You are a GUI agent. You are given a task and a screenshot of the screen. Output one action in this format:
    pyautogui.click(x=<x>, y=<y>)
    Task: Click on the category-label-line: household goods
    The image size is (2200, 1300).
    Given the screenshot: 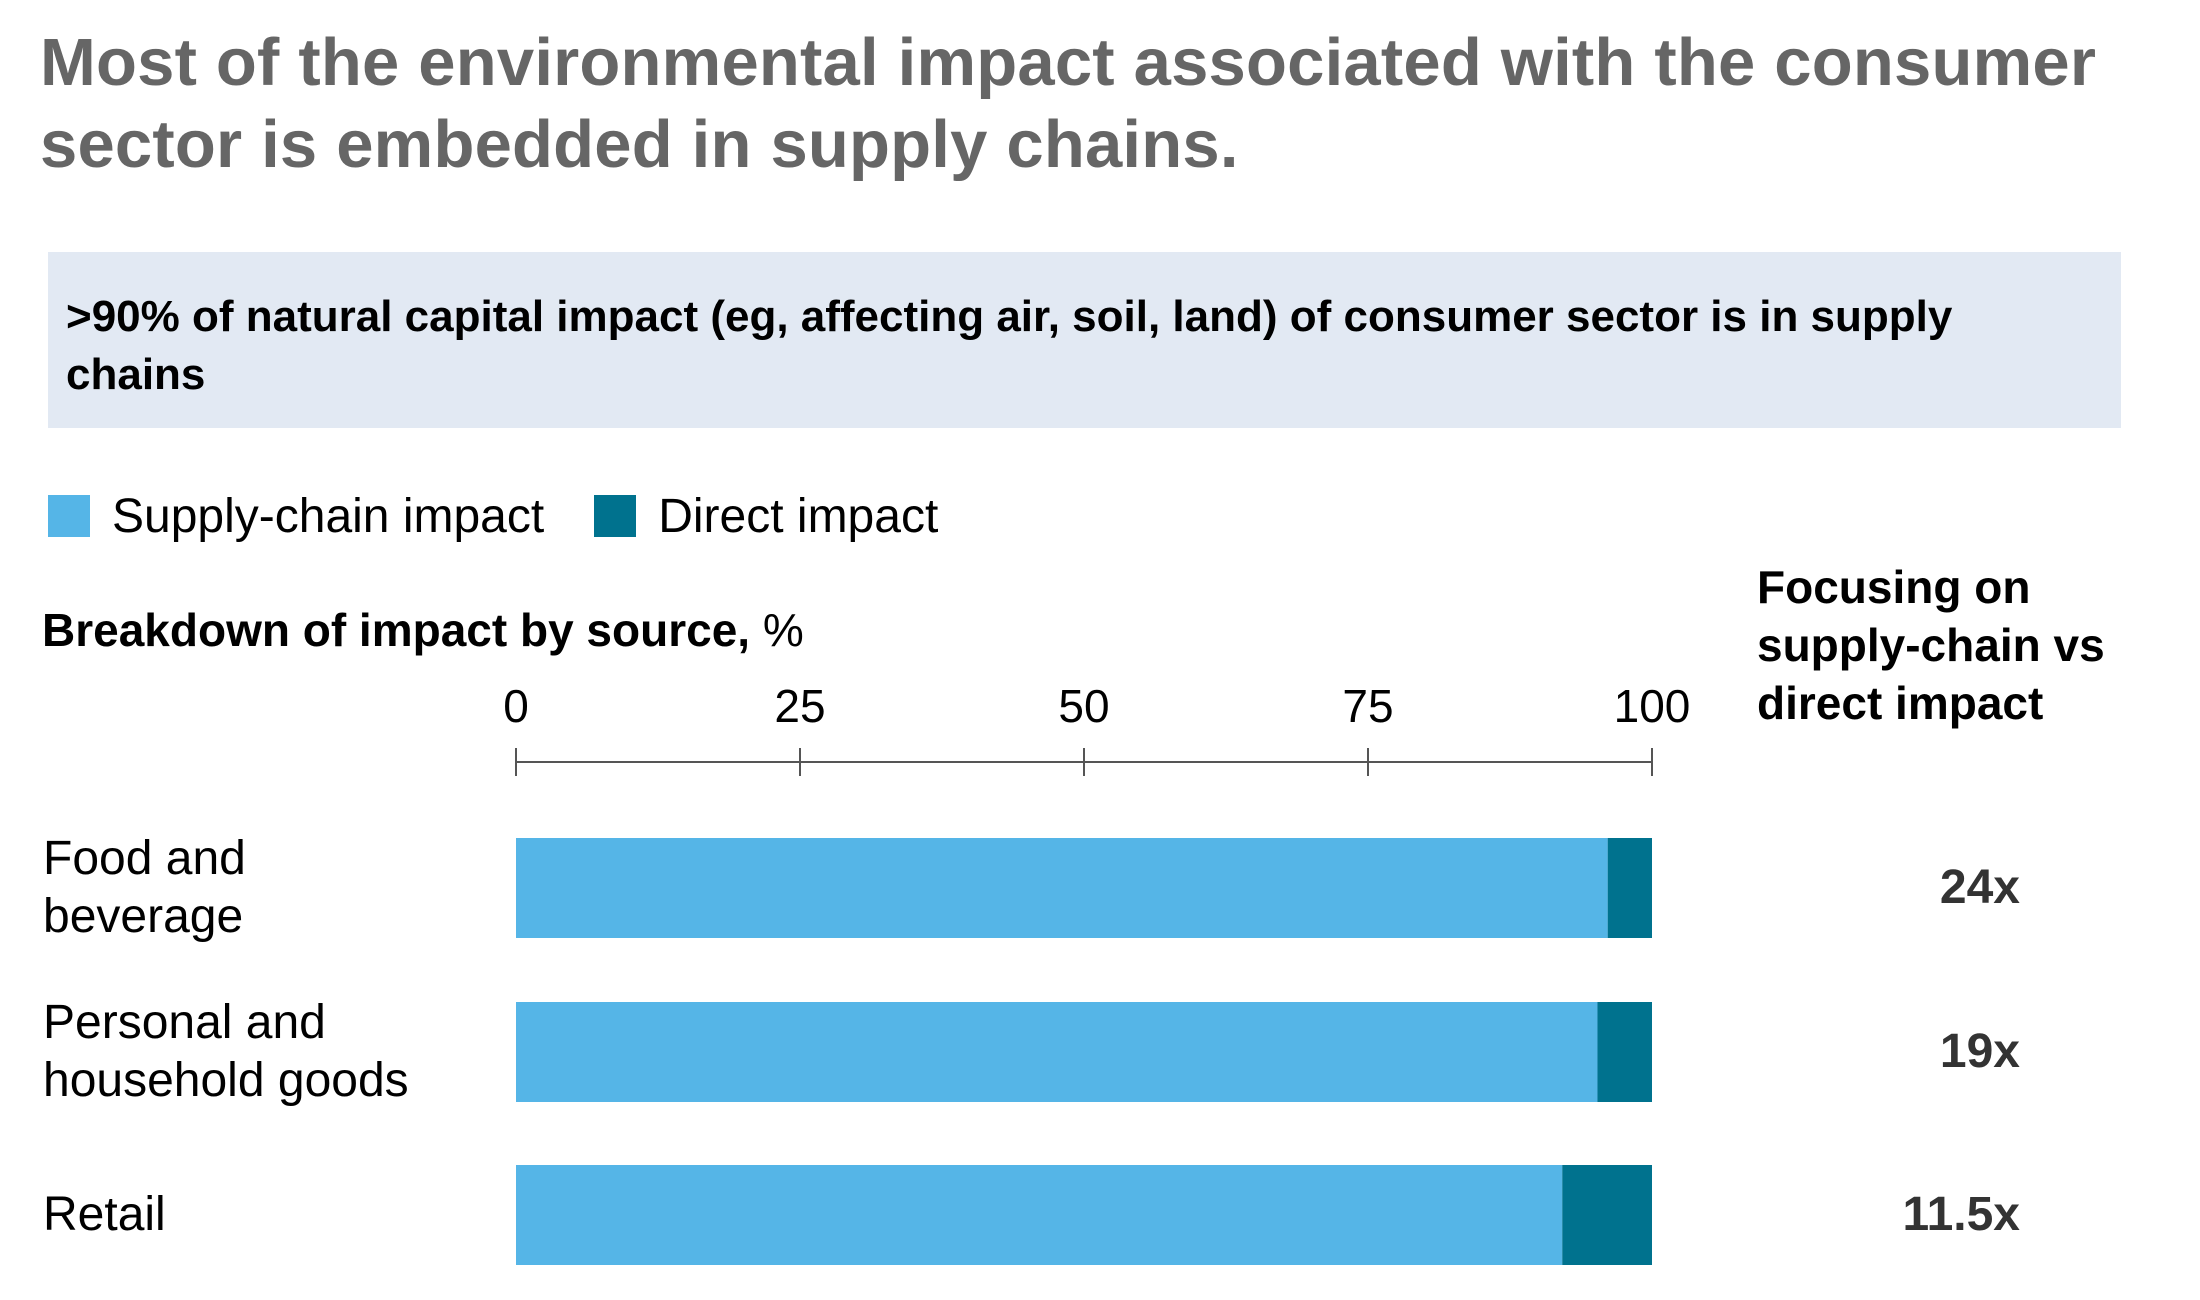 What is the action you would take?
    pyautogui.click(x=226, y=1080)
    